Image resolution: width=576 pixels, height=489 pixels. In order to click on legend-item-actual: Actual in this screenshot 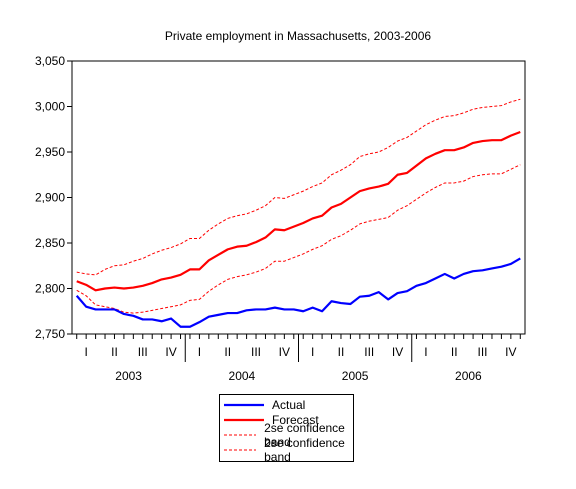, I will do `click(264, 405)`.